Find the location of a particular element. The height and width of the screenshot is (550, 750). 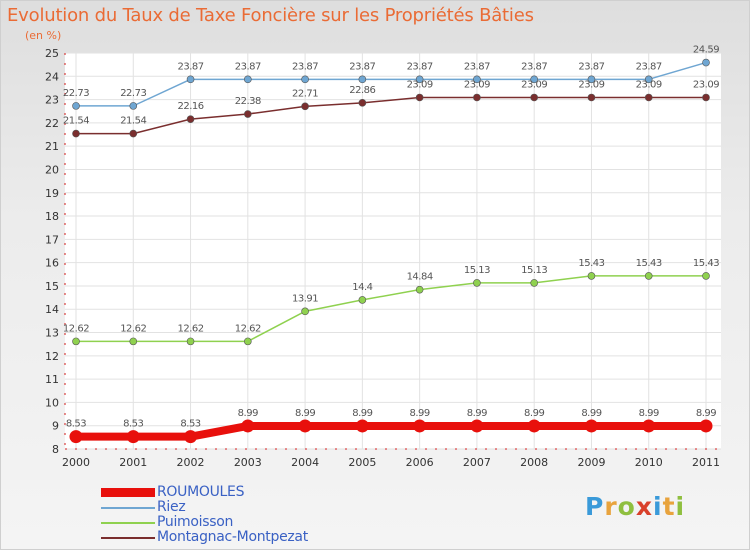

y-tick-label: 23 is located at coordinates (52, 100).